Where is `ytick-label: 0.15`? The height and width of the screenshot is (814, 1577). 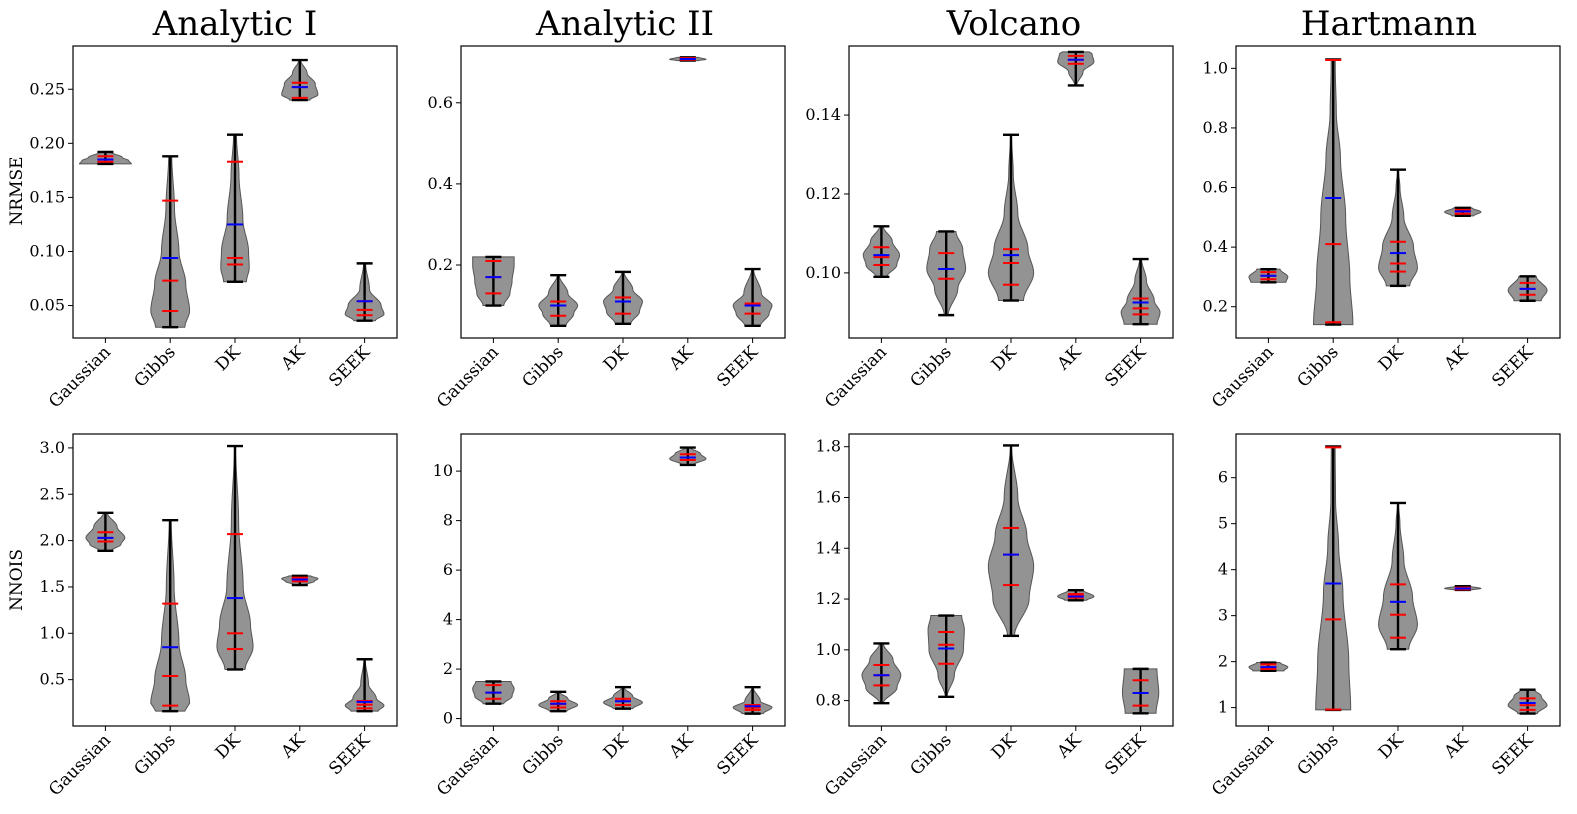 ytick-label: 0.15 is located at coordinates (47, 196).